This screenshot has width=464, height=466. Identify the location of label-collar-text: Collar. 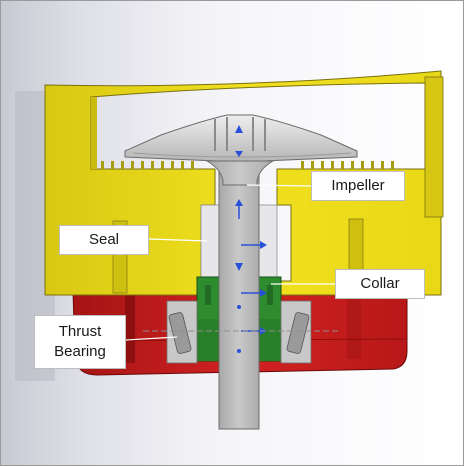
(380, 283).